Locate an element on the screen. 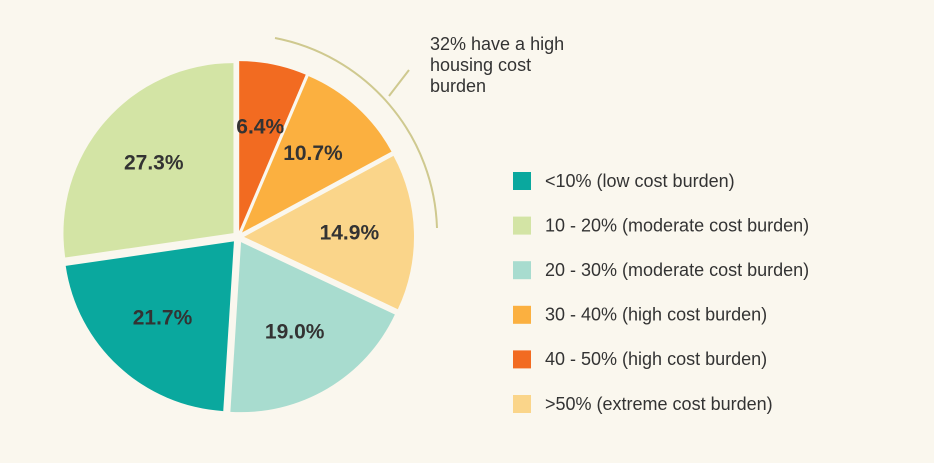 The height and width of the screenshot is (463, 934). slice-label: 10.7% is located at coordinates (313, 153).